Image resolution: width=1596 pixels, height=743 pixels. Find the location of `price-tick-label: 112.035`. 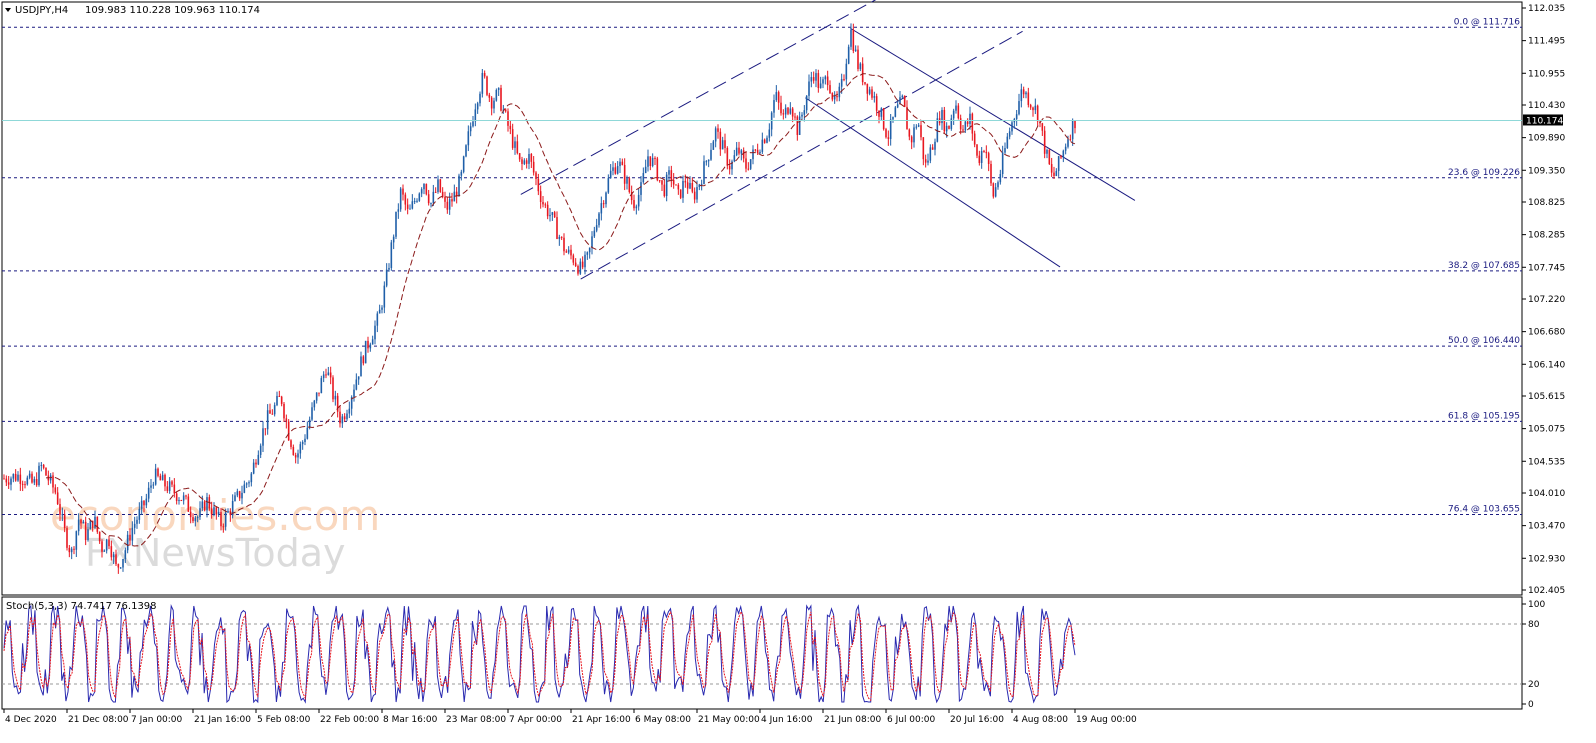

price-tick-label: 112.035 is located at coordinates (1546, 9).